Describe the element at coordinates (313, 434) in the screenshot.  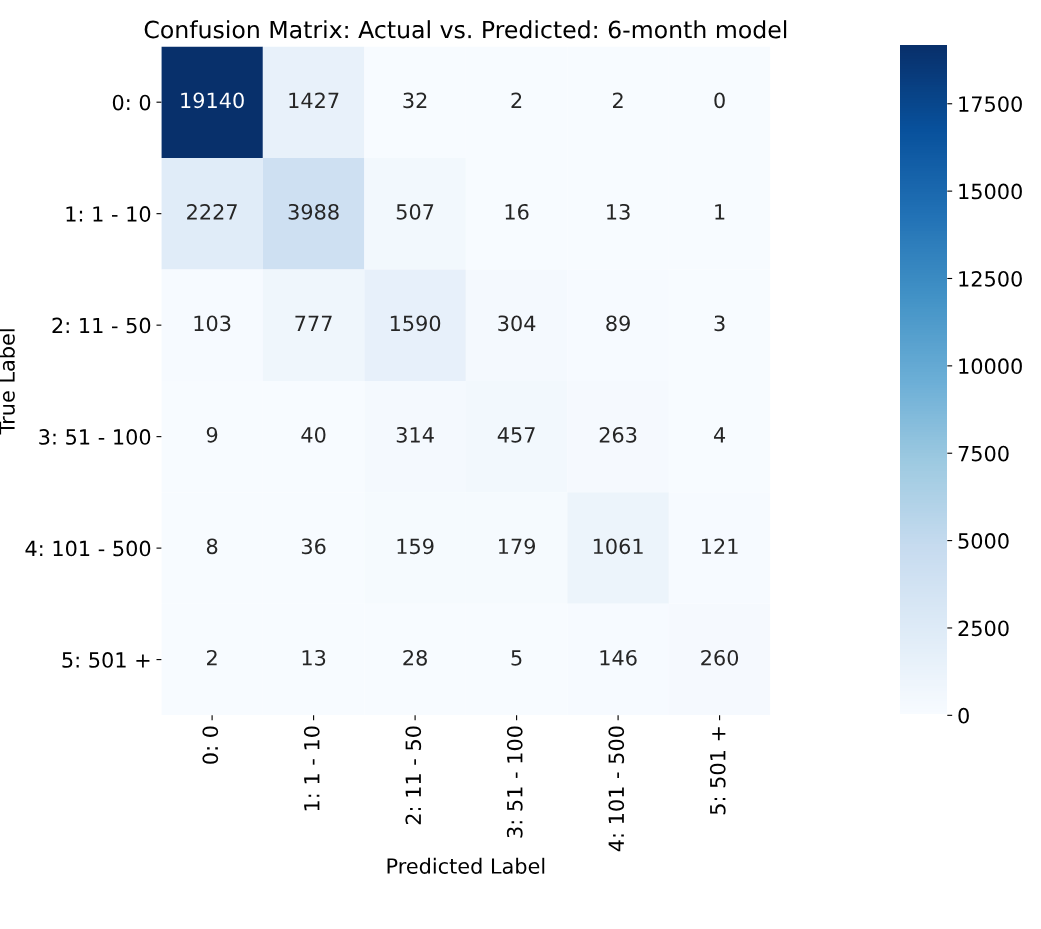
I see `data-label: 40` at that location.